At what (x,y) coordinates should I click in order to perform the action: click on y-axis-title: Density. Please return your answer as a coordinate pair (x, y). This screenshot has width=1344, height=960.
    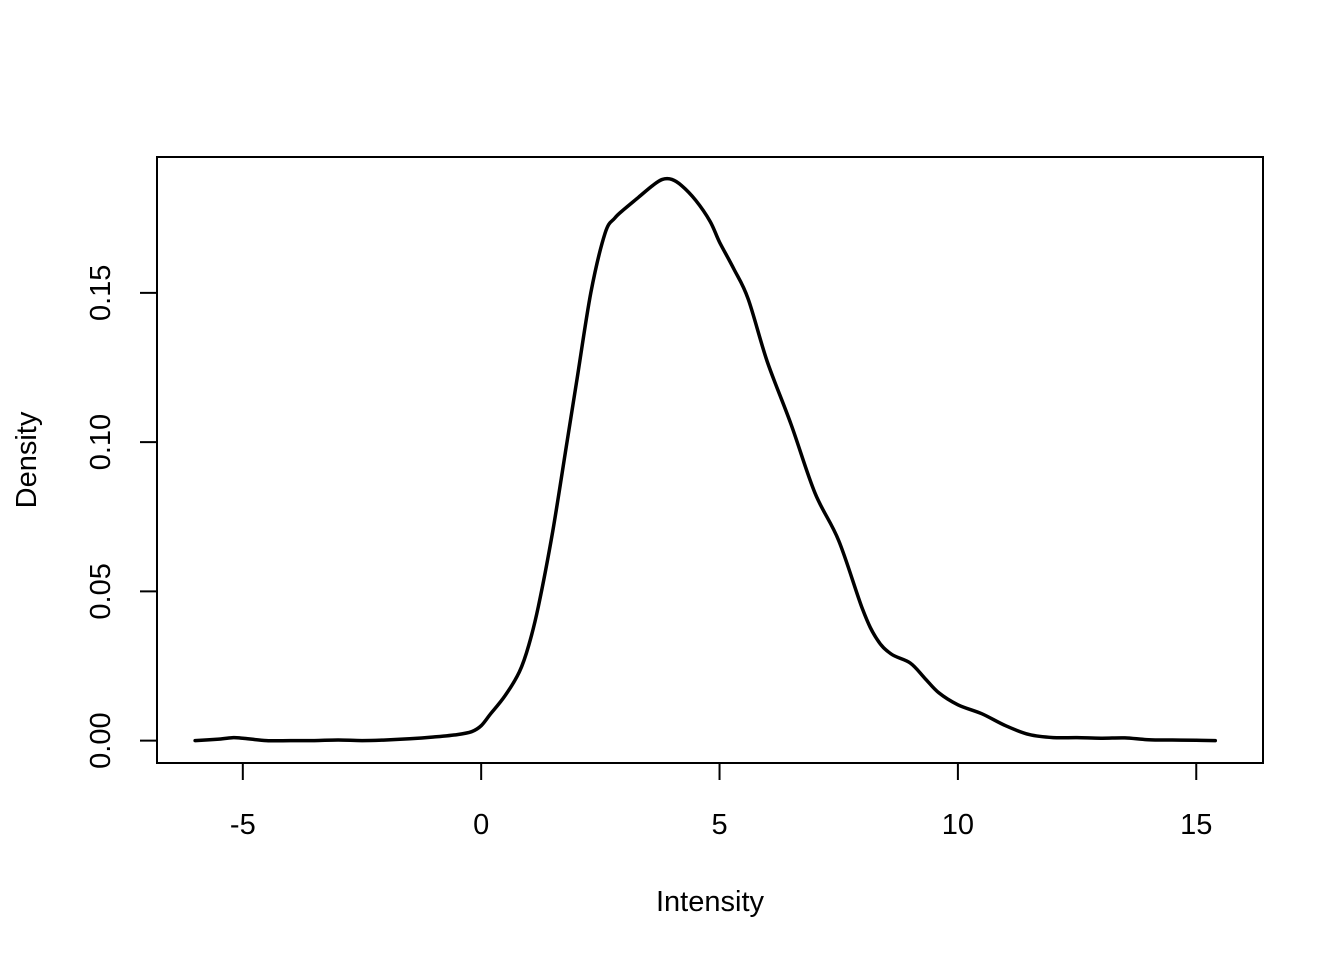
    Looking at the image, I should click on (27, 459).